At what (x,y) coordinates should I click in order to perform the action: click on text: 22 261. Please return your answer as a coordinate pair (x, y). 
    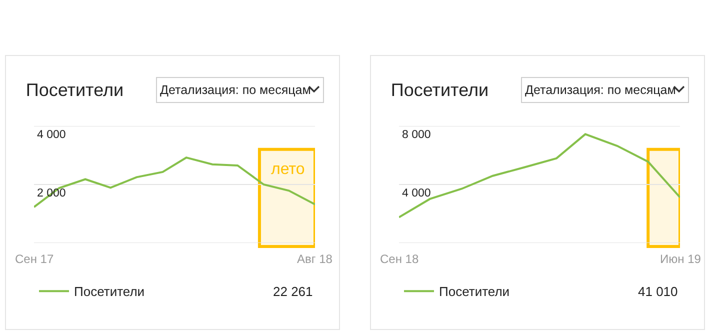
    Looking at the image, I should click on (293, 291).